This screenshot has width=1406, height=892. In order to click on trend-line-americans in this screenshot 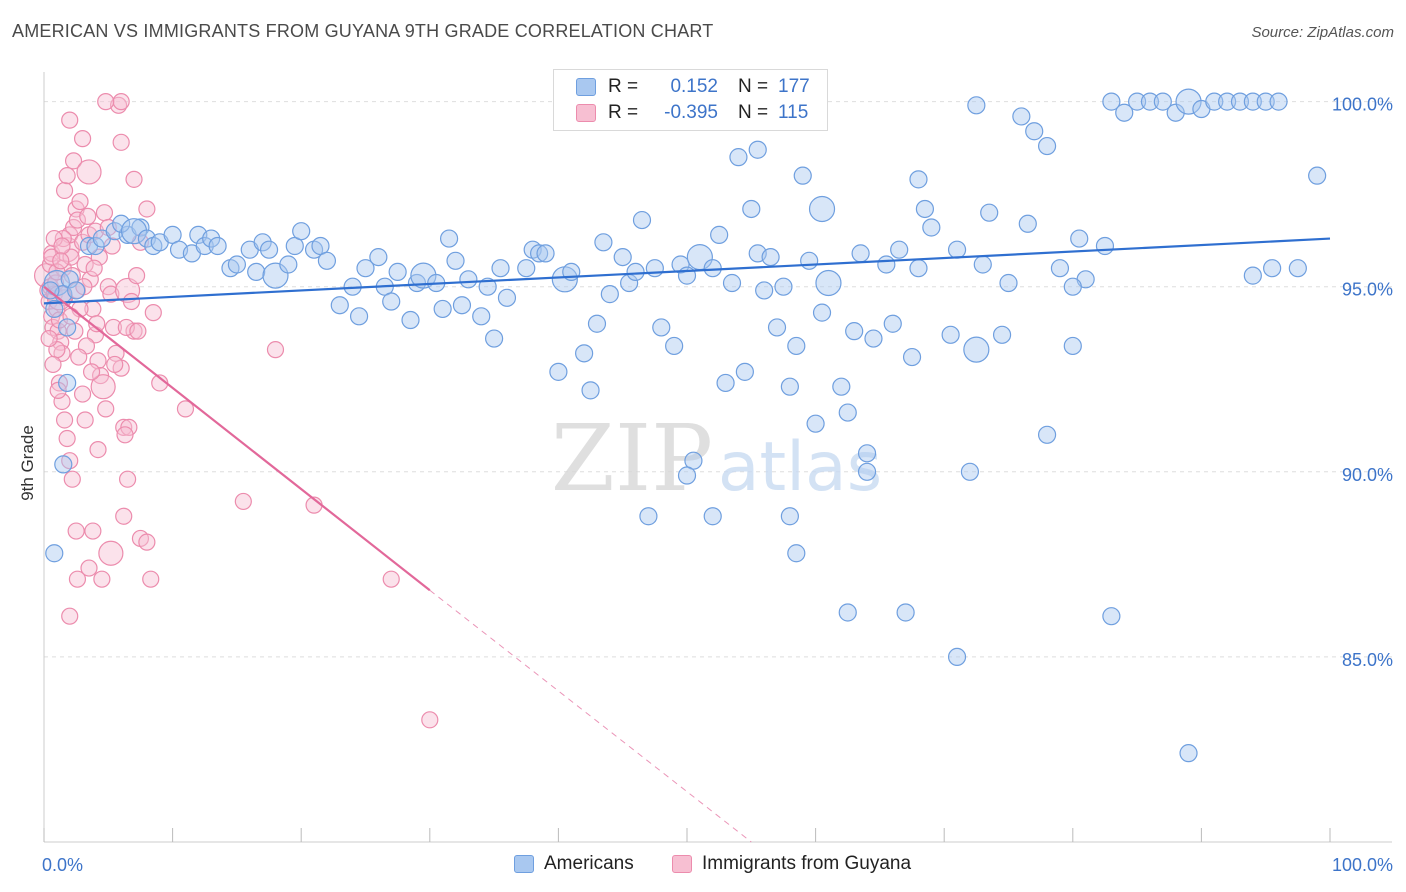, I will do `click(687, 271)`.